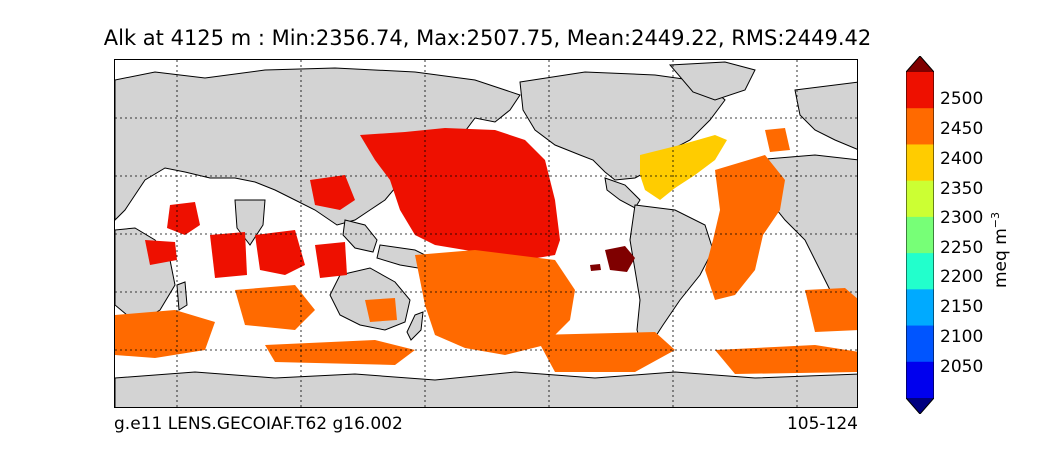  I want to click on colorbar-tick: 2100, so click(962, 337).